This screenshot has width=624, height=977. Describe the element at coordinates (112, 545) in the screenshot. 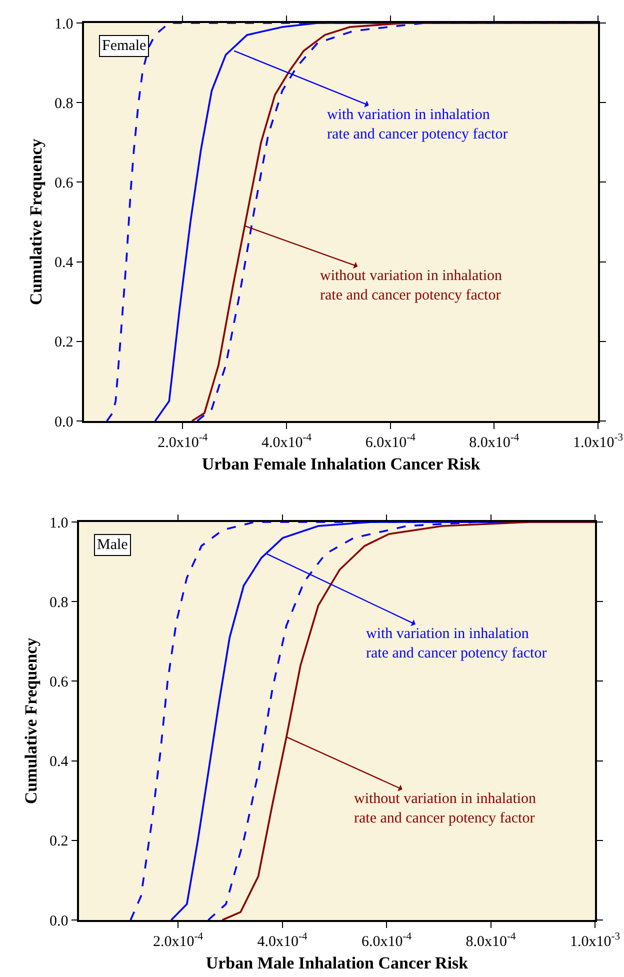

I see `annotation: Male` at that location.